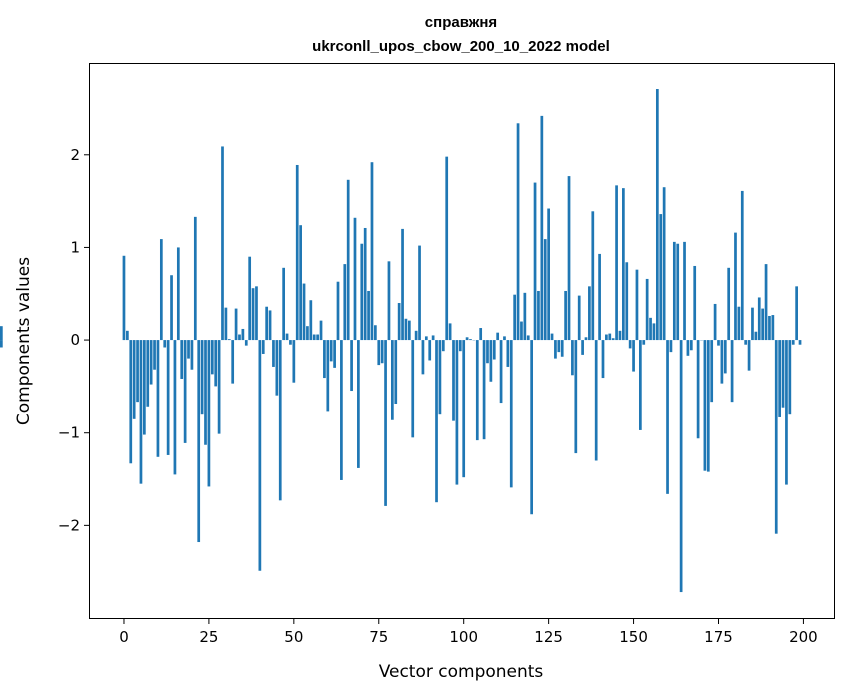  I want to click on x-axis-label: Vector components, so click(461, 672).